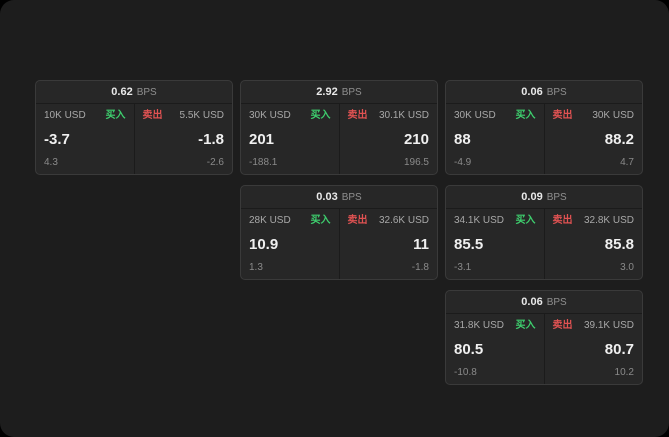 The height and width of the screenshot is (437, 669). Describe the element at coordinates (416, 162) in the screenshot. I see `sell-delta: 196.5` at that location.